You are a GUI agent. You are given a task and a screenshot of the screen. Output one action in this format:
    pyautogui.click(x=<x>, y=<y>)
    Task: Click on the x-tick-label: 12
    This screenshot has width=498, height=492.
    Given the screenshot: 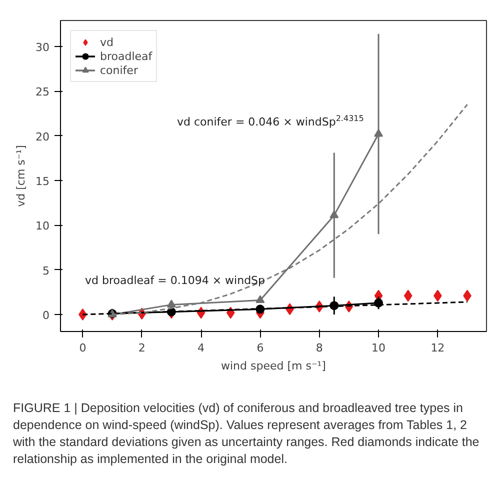 What is the action you would take?
    pyautogui.click(x=437, y=348)
    